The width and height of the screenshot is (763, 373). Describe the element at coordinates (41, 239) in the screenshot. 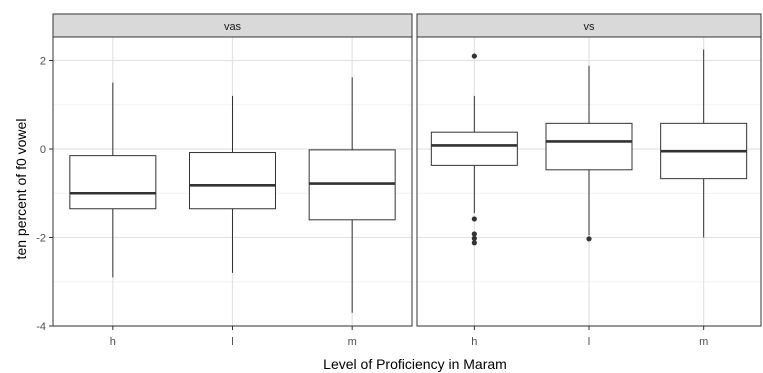

I see `y-tick-label: -2` at that location.